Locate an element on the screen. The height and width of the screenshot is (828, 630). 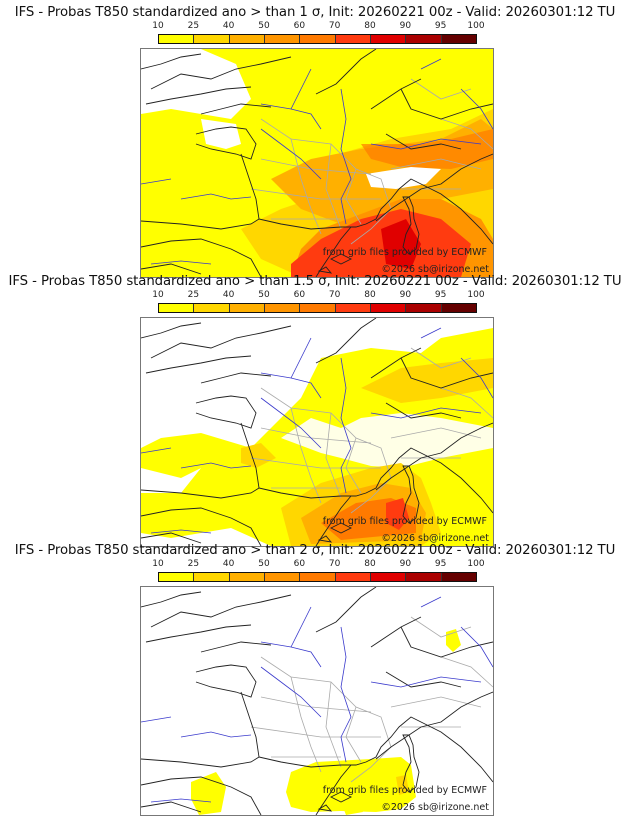
no-signal-area-alps is located at coordinates (403, 178).